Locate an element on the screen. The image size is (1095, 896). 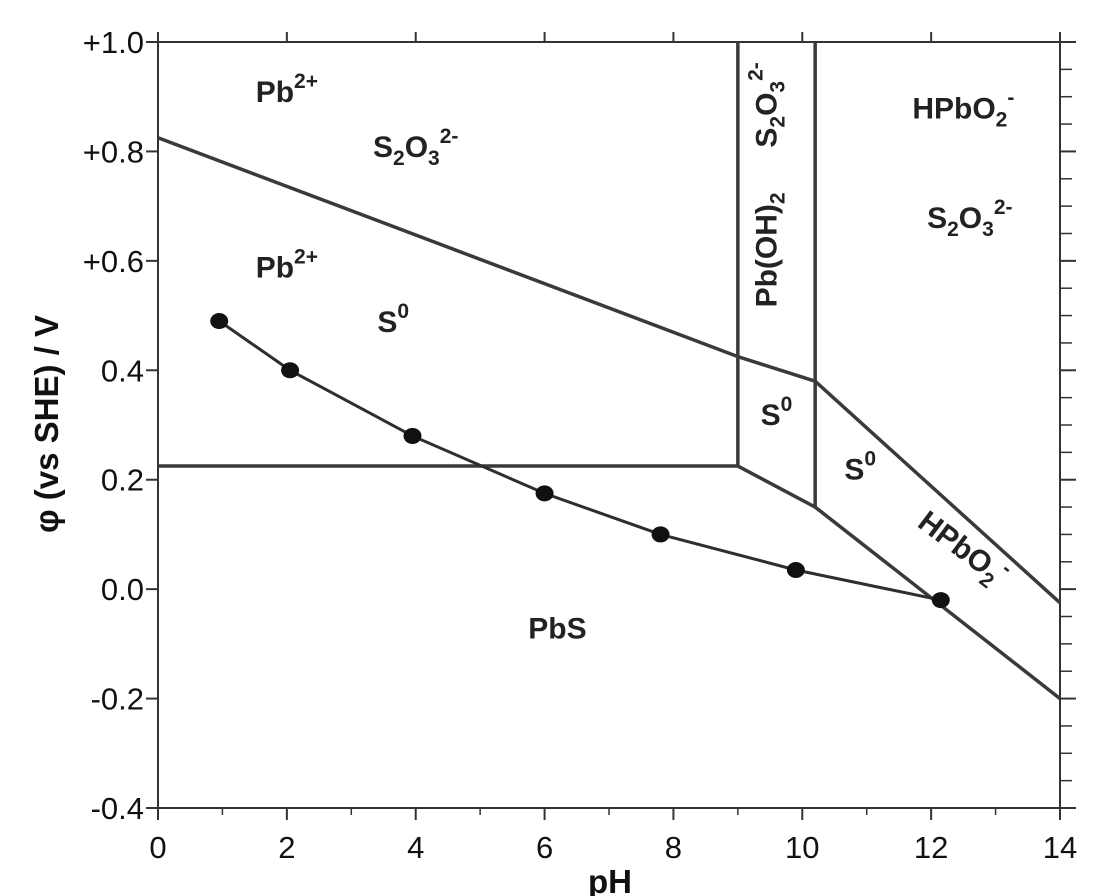
x-tick-label: 0 is located at coordinates (157, 847).